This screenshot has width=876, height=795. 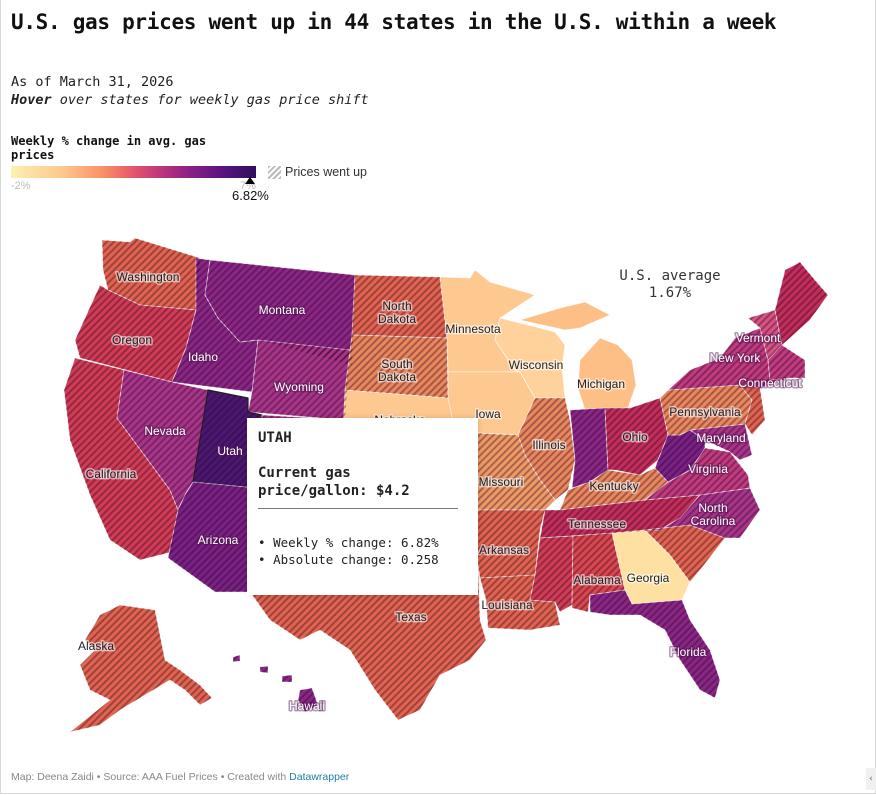 What do you see at coordinates (770, 383) in the screenshot?
I see `state-label: Connecticut` at bounding box center [770, 383].